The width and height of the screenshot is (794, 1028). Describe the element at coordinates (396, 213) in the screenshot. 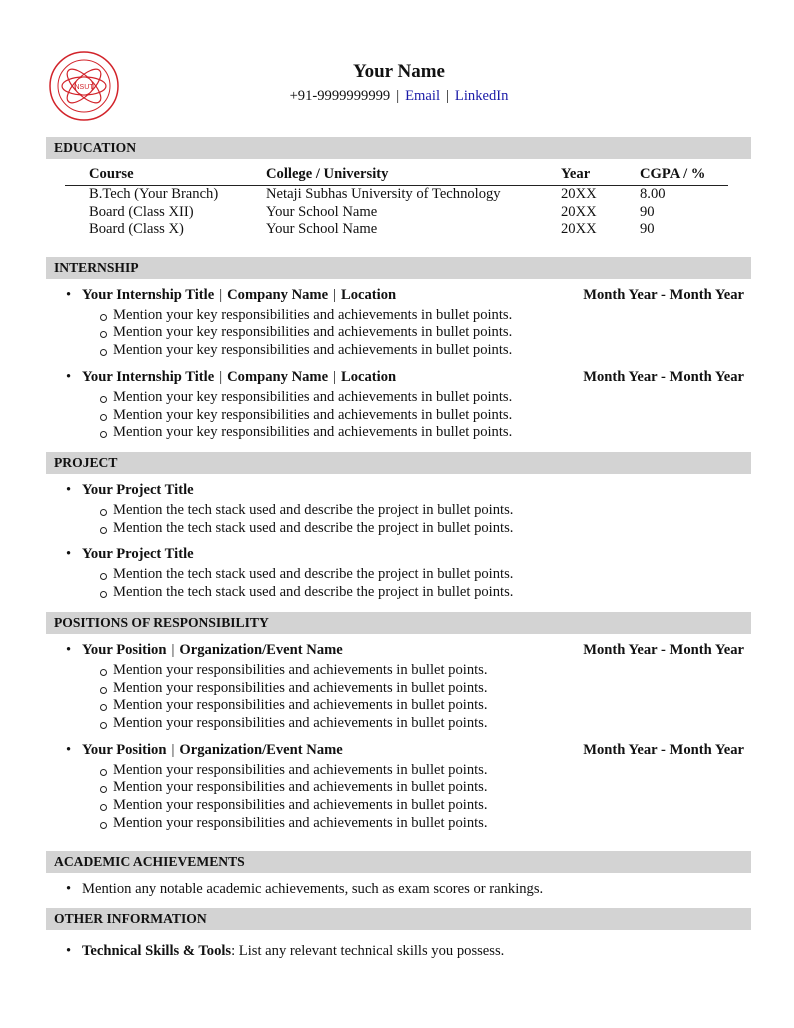

I see `table-row: Board (Class XII) Your School Name 20XX 90` at that location.